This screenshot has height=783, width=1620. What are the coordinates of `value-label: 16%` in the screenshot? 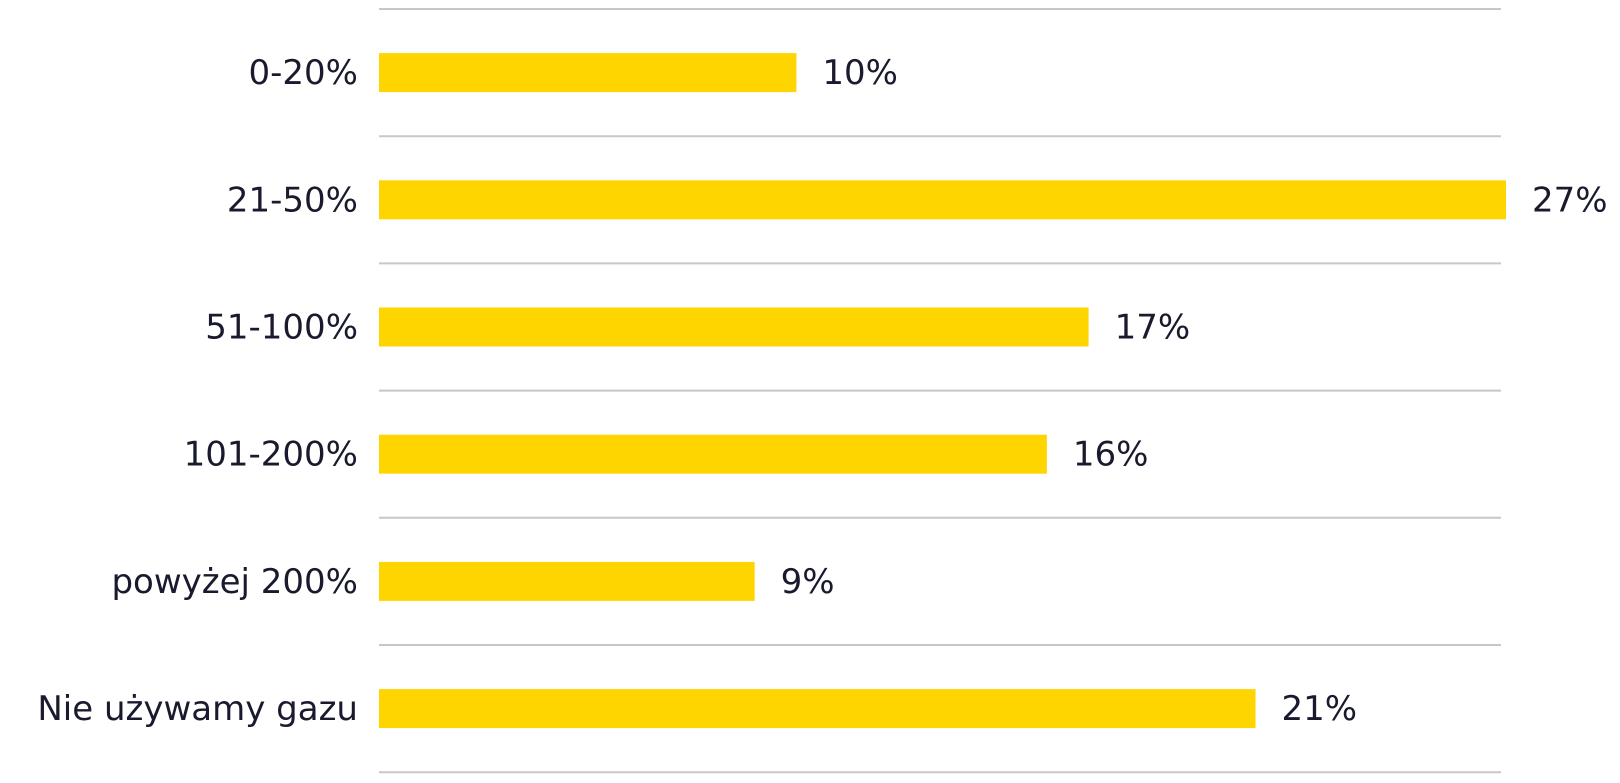 It's located at (1111, 455).